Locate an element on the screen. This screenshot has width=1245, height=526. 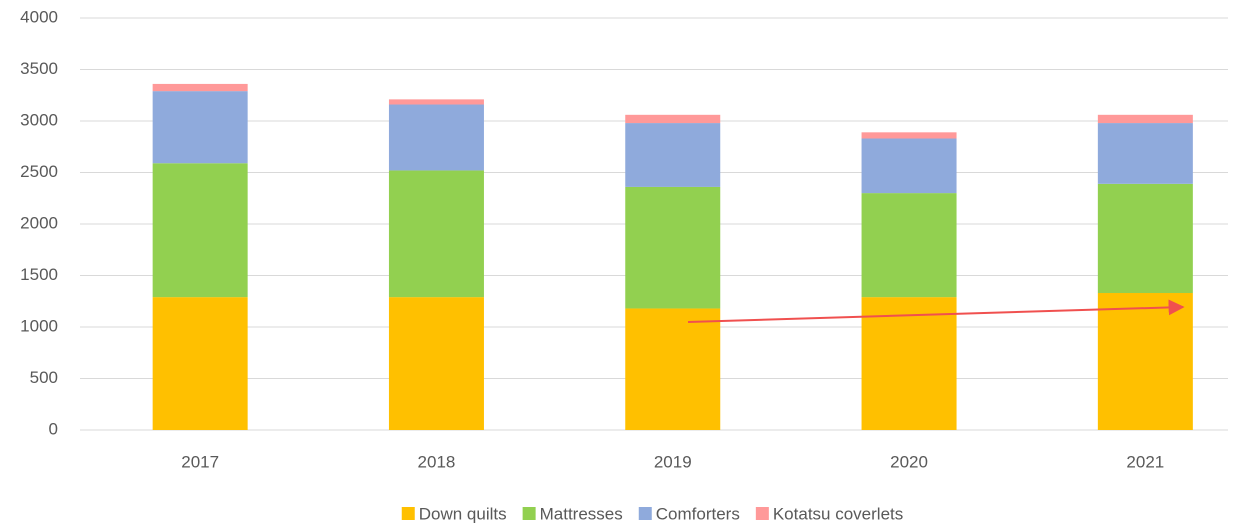
x-tick-label: 2021 is located at coordinates (1145, 461).